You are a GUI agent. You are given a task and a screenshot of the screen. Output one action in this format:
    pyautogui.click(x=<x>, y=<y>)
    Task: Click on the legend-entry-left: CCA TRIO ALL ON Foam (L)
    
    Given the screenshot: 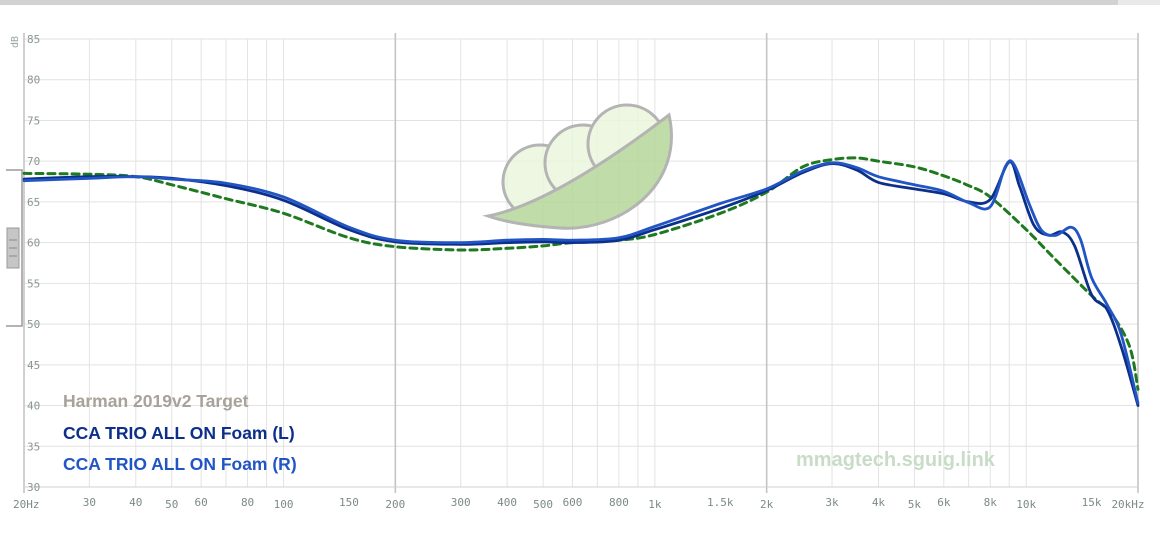 What is the action you would take?
    pyautogui.click(x=179, y=433)
    